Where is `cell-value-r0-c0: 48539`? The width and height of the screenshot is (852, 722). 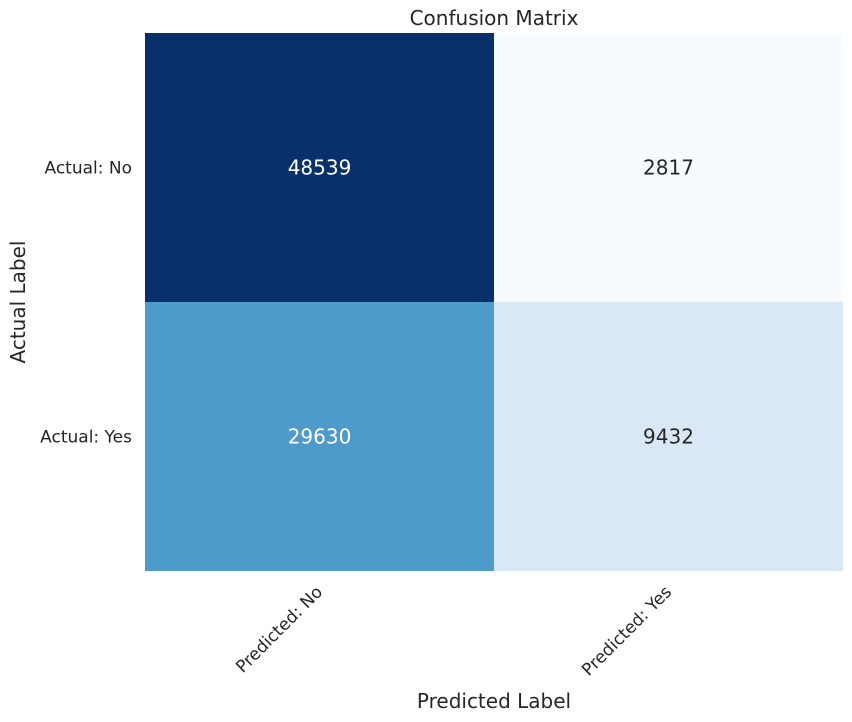 cell-value-r0-c0: 48539 is located at coordinates (320, 168).